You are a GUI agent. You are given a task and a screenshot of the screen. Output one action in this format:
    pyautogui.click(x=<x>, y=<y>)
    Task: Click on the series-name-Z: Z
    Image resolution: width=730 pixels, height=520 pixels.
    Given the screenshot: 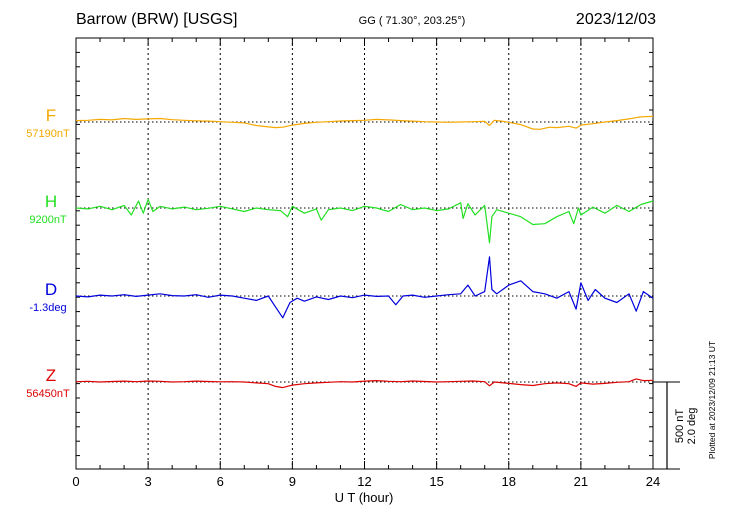 What is the action you would take?
    pyautogui.click(x=51, y=375)
    